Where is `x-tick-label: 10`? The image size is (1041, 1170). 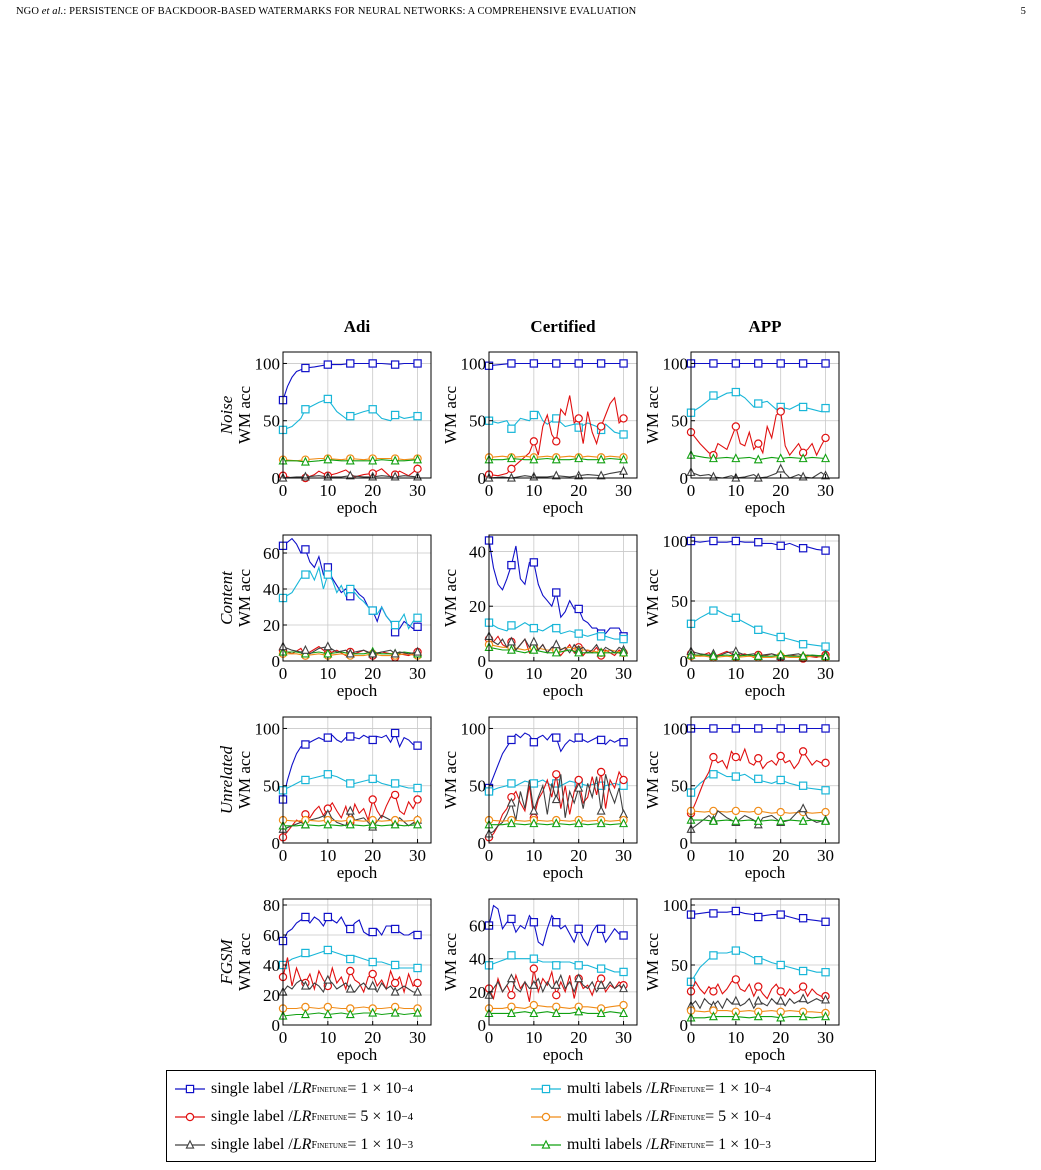
x-tick-label: 10 is located at coordinates (533, 855).